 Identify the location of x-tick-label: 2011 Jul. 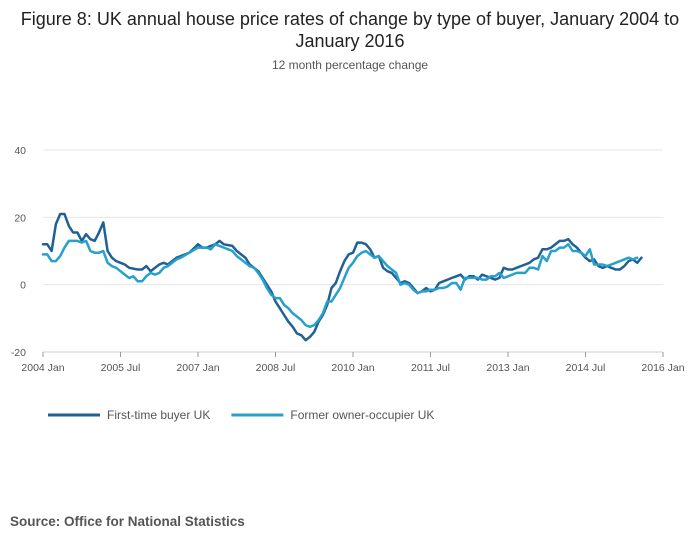
(430, 368).